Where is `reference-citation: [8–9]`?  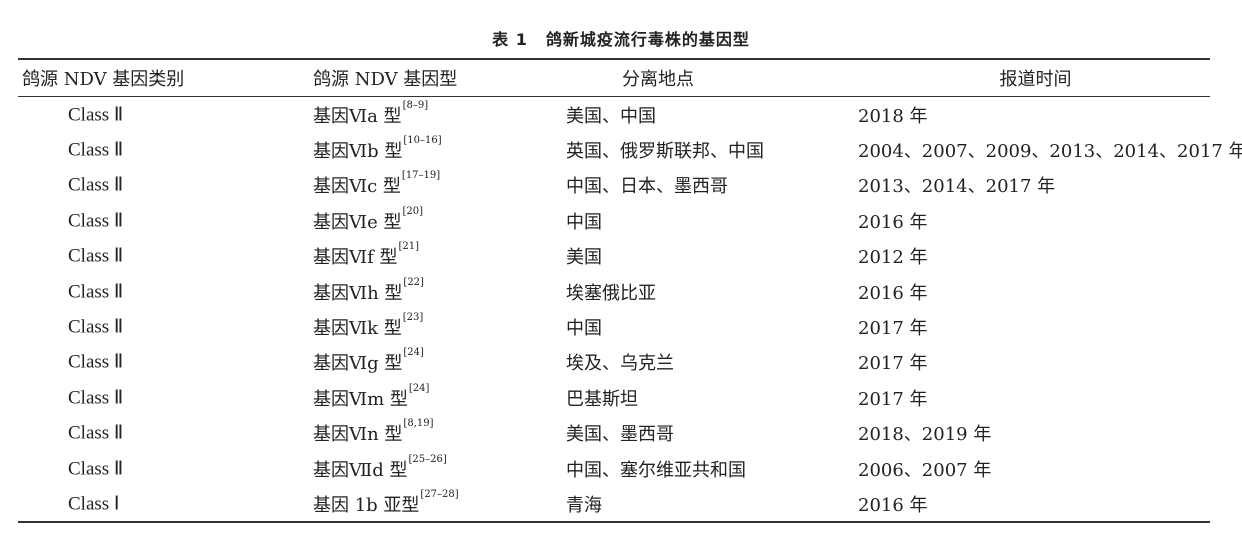
reference-citation: [8–9] is located at coordinates (415, 105).